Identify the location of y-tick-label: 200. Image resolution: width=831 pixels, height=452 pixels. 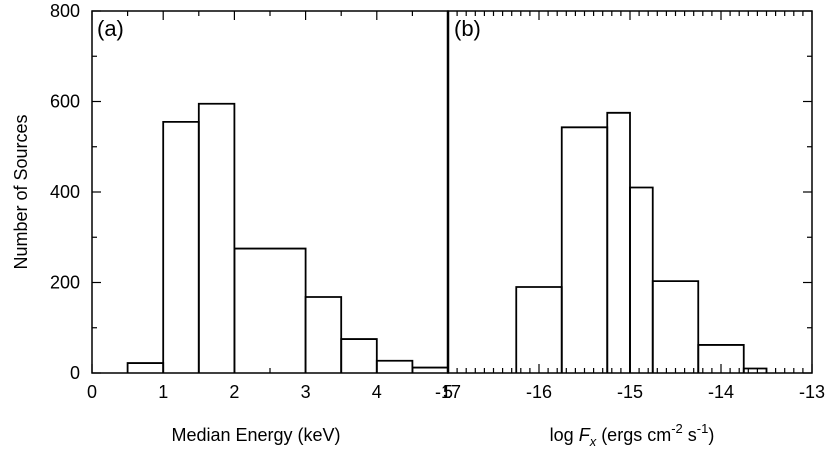
(65, 283).